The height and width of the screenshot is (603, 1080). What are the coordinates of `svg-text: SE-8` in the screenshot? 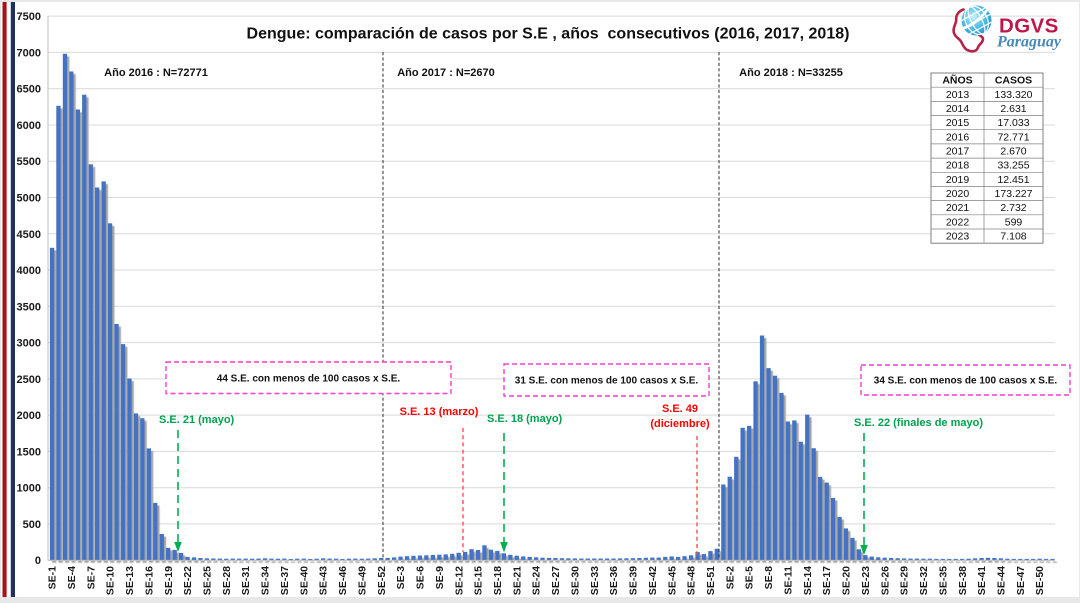 It's located at (769, 578).